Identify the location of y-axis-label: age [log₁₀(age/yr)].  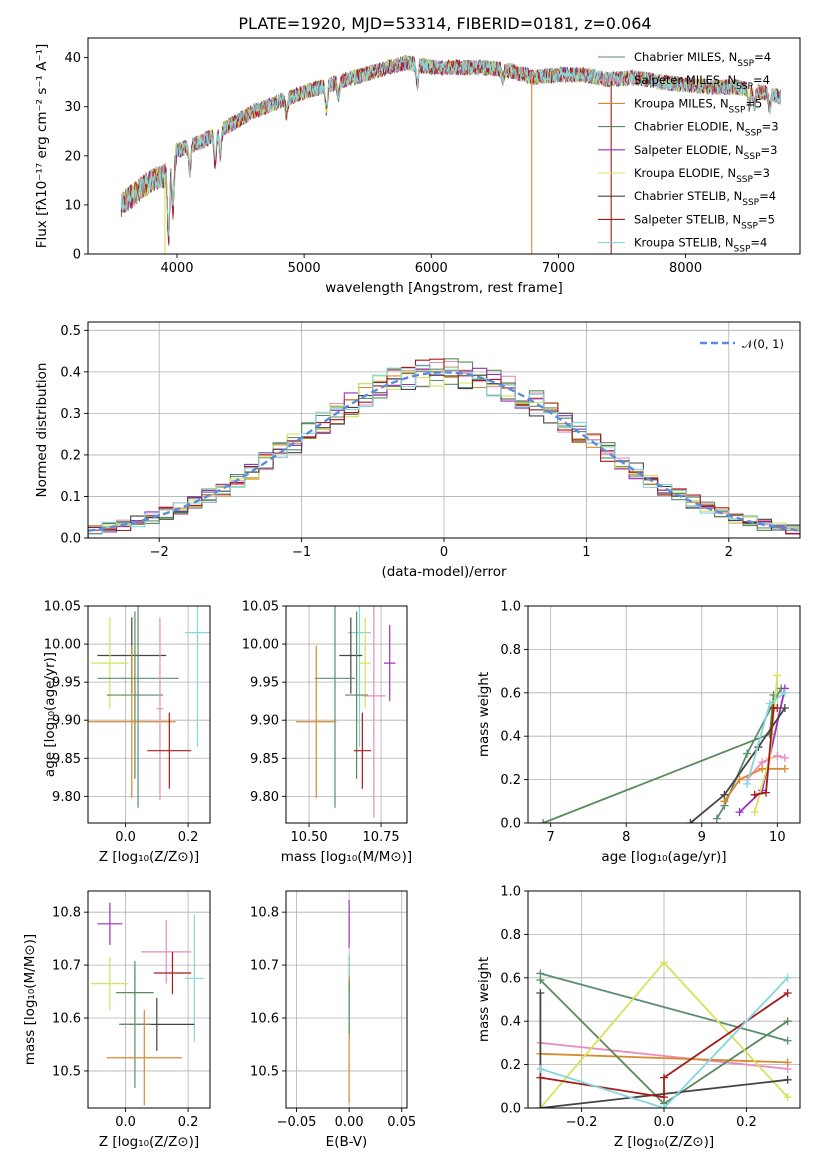
(50, 714).